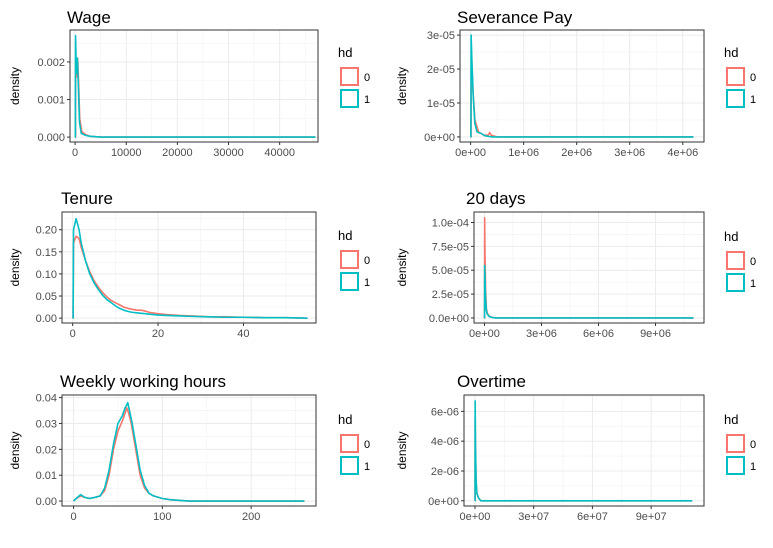 The image size is (773, 548). What do you see at coordinates (143, 381) in the screenshot?
I see `chart-title: Weekly working hours` at bounding box center [143, 381].